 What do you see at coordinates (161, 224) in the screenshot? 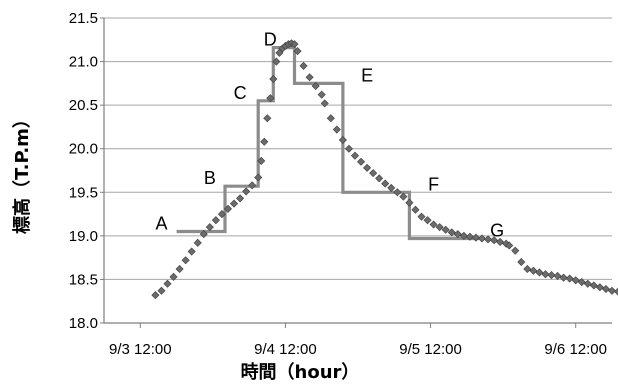
I see `step-label-a: A` at bounding box center [161, 224].